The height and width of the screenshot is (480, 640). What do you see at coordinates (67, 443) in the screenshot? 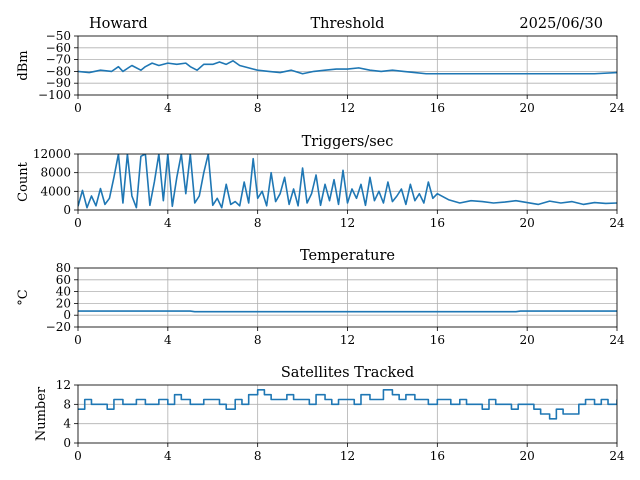
I see `satellites-ytick-label: 0` at bounding box center [67, 443].